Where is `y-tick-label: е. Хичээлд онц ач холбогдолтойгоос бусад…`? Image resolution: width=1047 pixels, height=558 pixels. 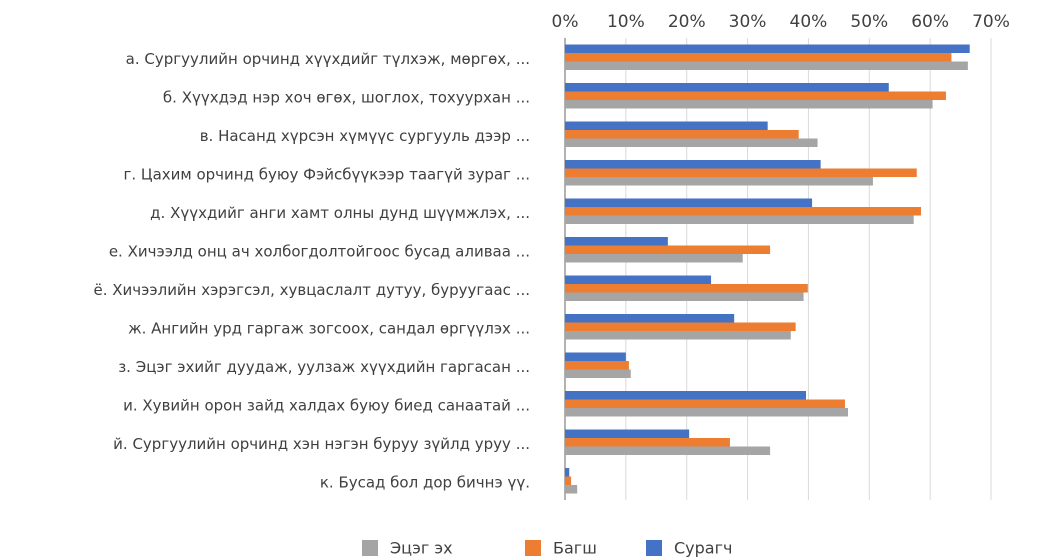
y-tick-label: е. Хичээлд онц ач холбогдолтойгоос бусад… is located at coordinates (319, 251).